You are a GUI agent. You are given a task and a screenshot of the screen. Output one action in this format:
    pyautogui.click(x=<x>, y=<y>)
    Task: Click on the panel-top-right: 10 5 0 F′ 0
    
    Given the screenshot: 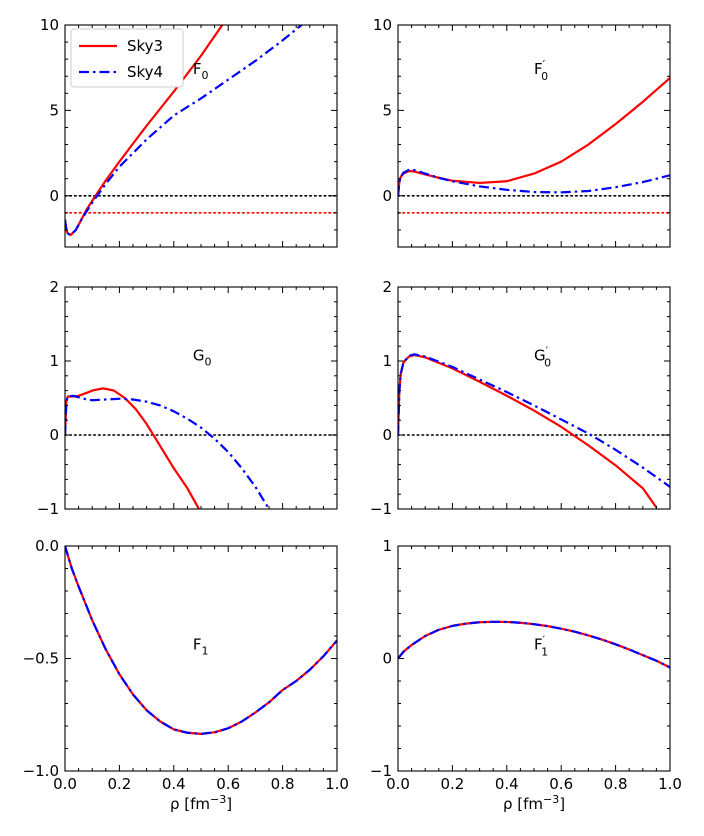 What is the action you would take?
    pyautogui.click(x=522, y=132)
    